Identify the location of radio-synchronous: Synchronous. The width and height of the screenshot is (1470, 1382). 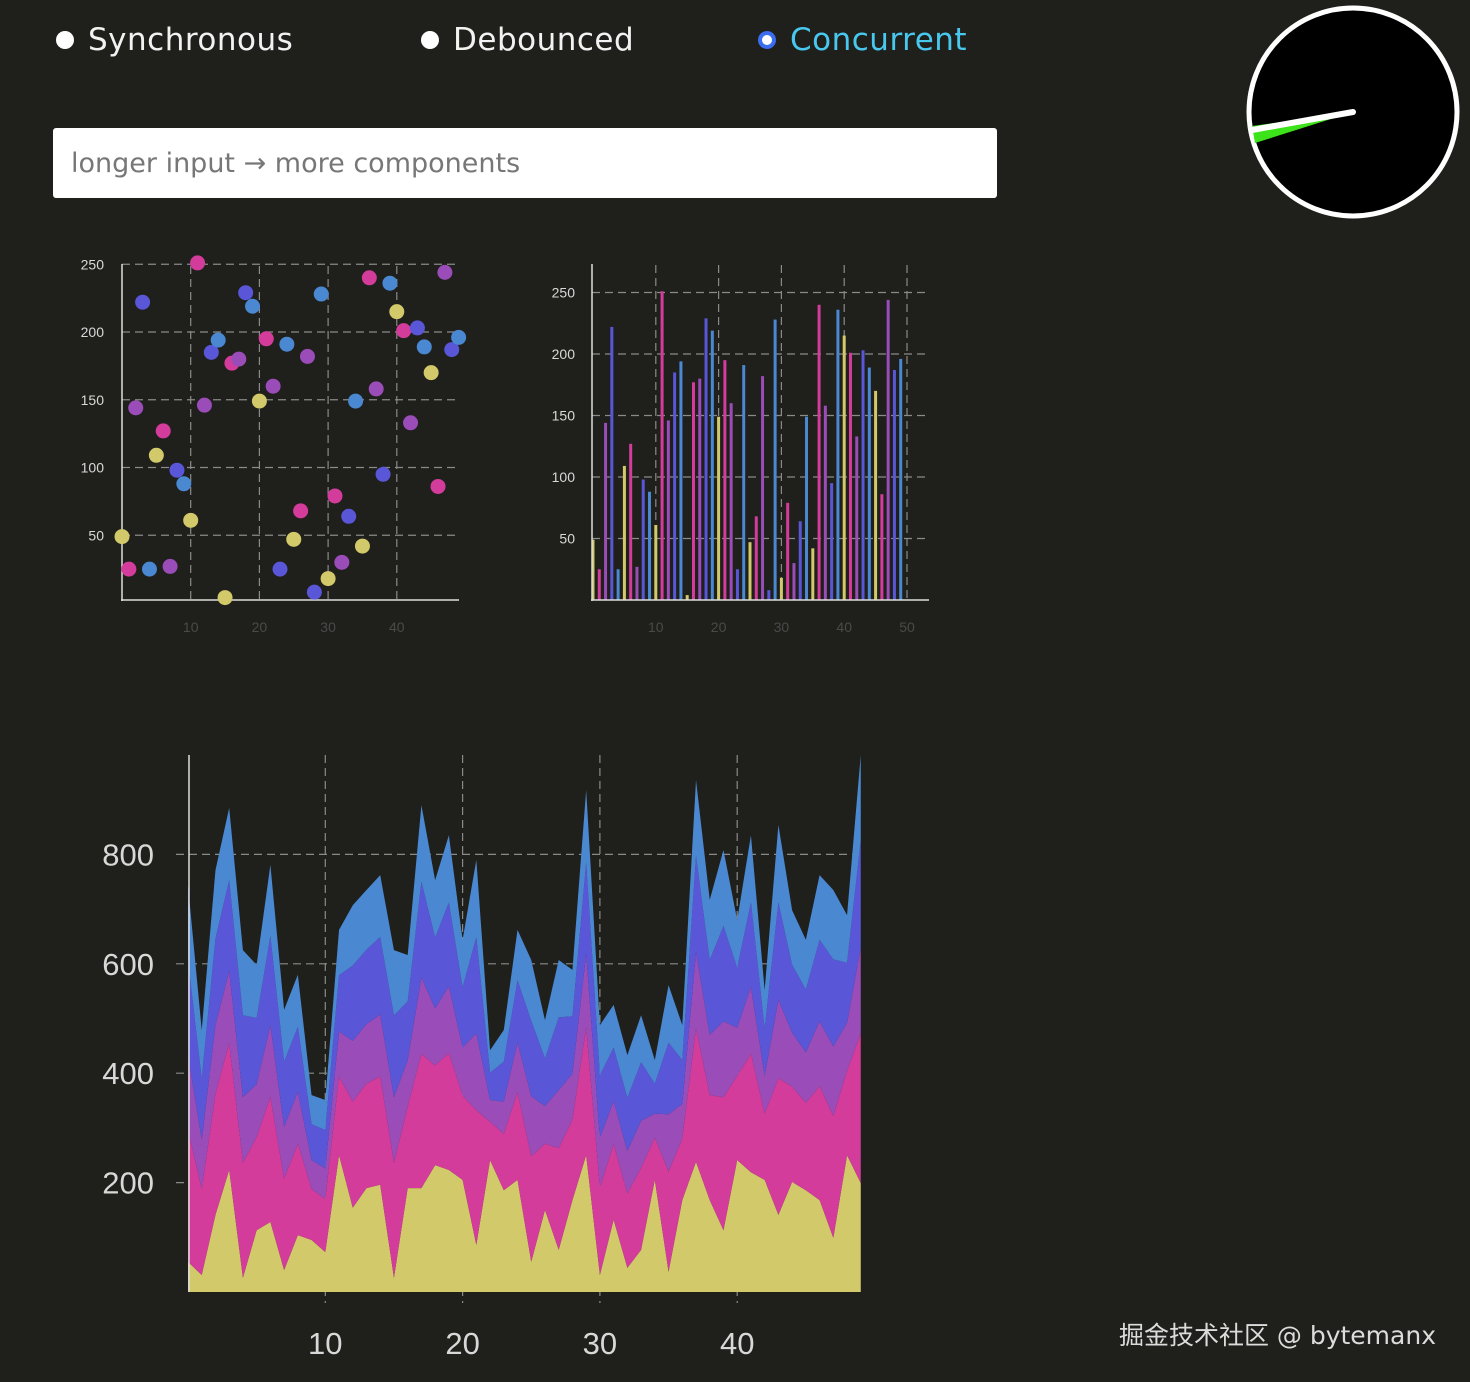
(174, 40).